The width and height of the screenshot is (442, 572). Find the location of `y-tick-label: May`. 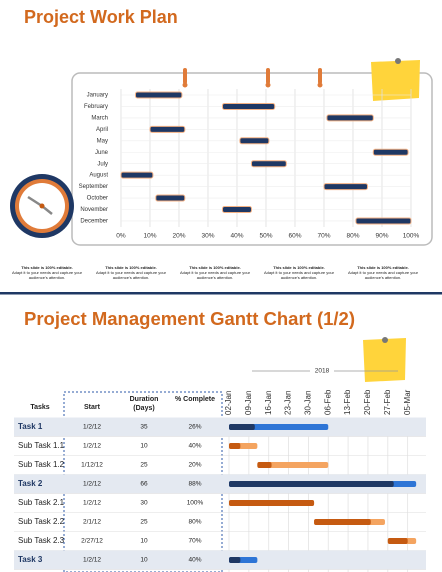

y-tick-label: May is located at coordinates (102, 141).